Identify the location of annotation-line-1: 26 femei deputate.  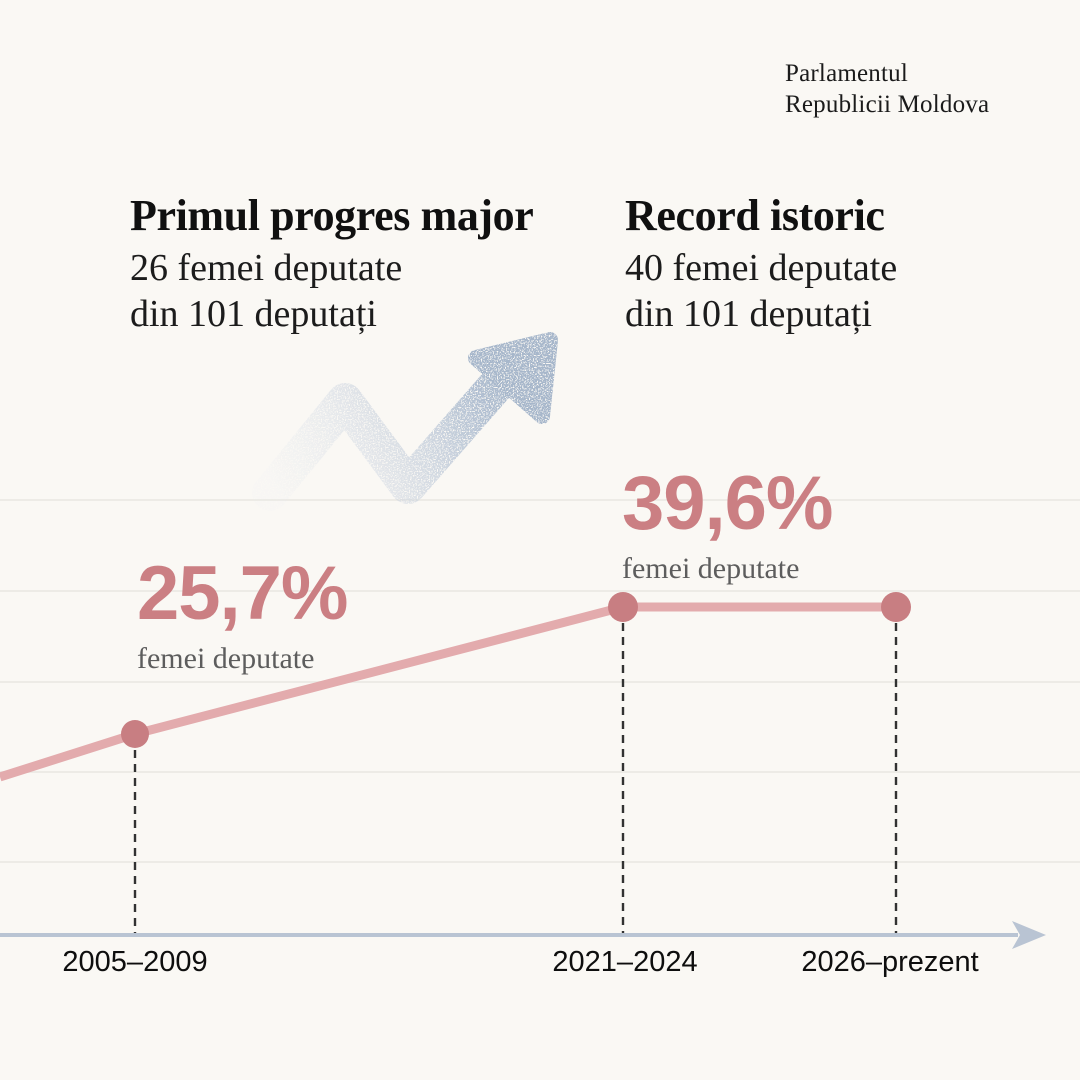
(266, 268).